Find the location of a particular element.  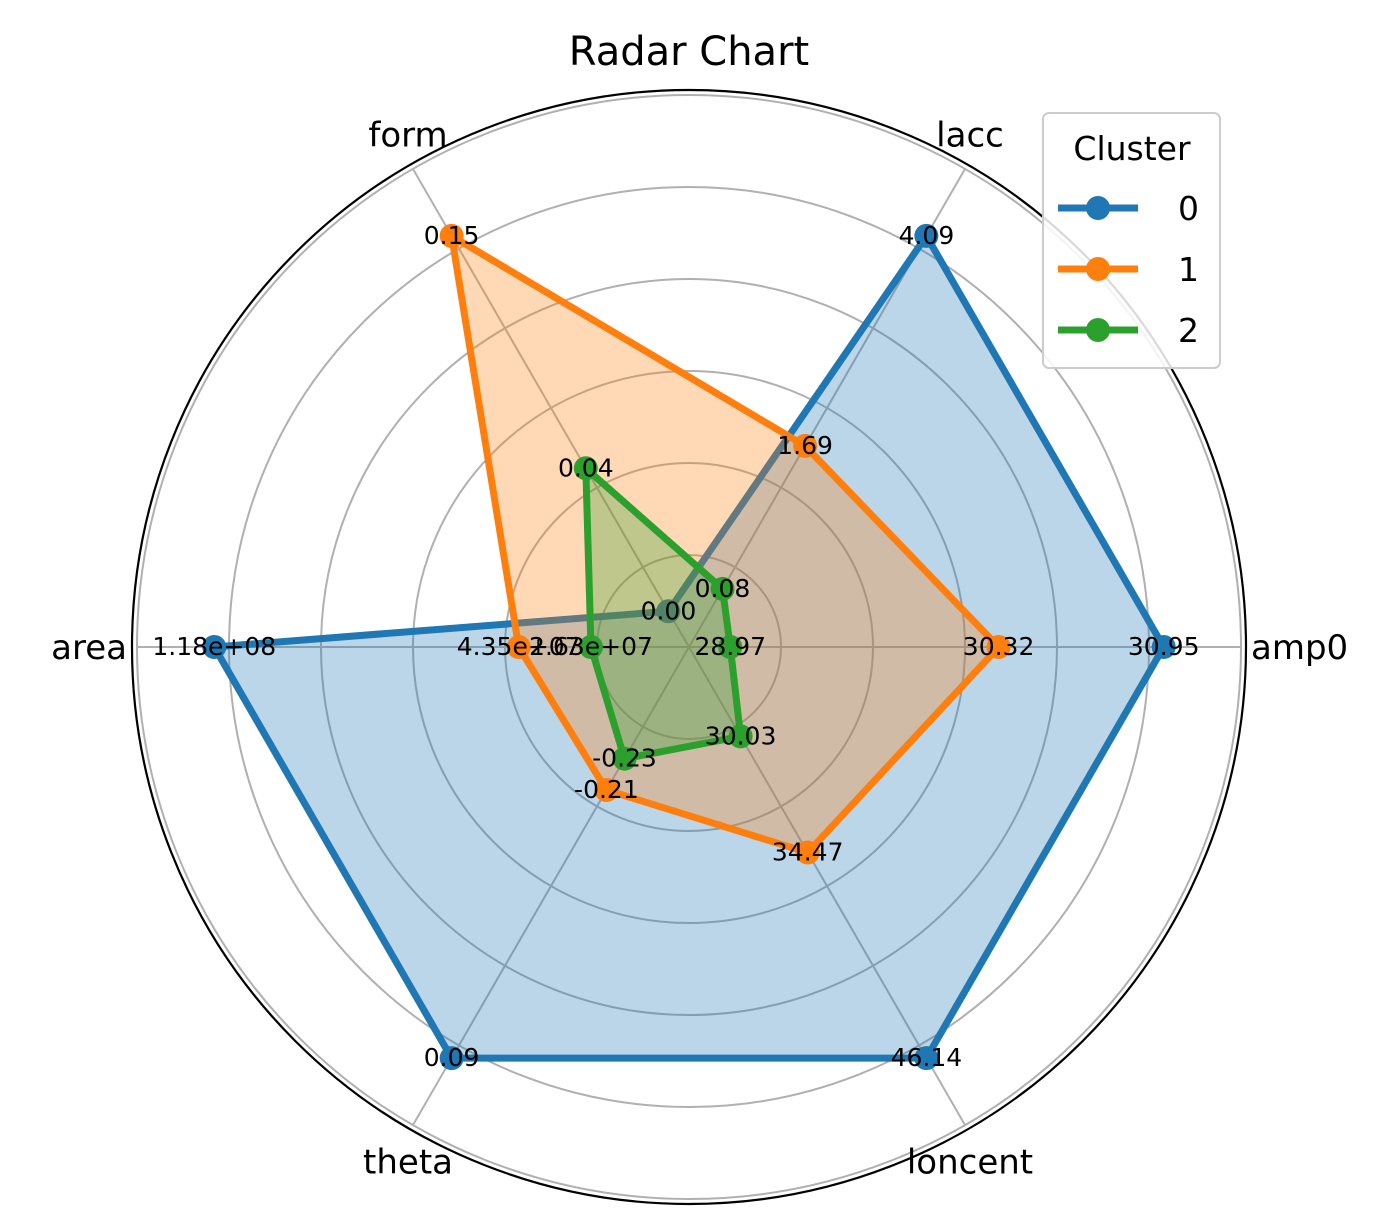

value-label-1-amp0: 30.32 is located at coordinates (999, 646).